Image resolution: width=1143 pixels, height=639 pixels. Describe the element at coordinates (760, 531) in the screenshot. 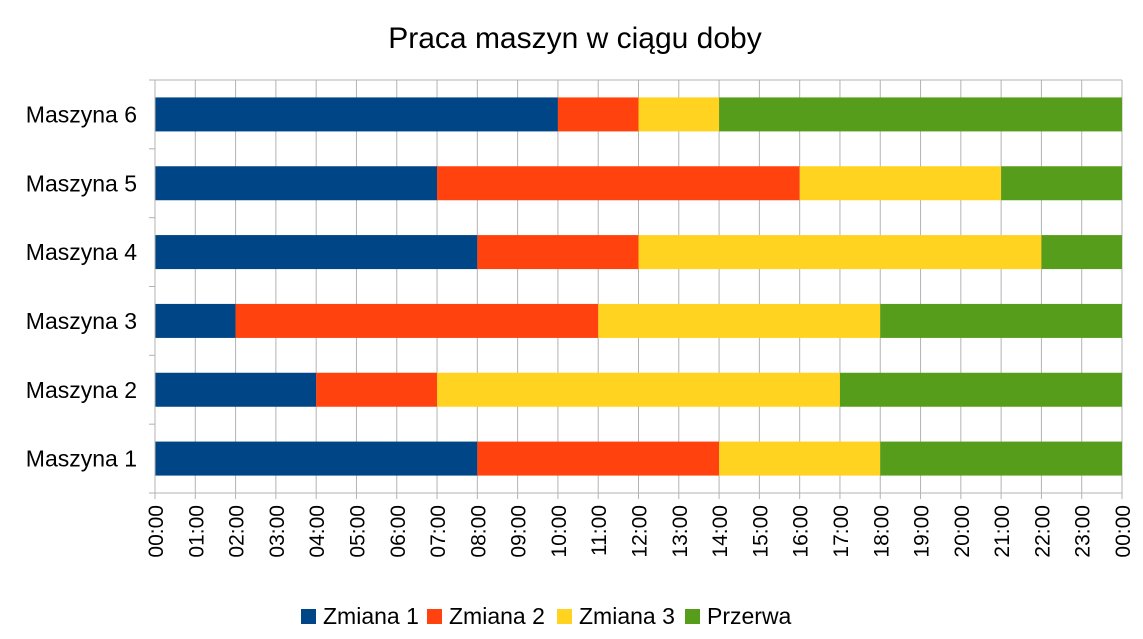

I see `x-tick-label: 15:00` at that location.